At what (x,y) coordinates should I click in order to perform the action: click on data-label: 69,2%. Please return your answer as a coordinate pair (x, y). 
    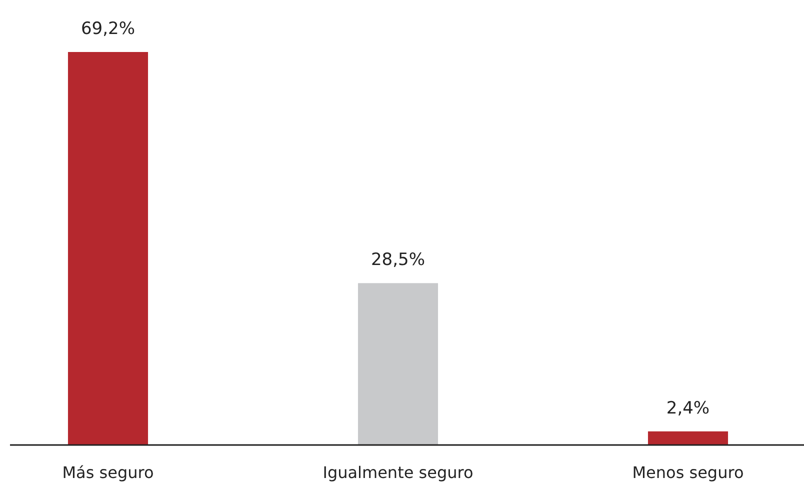
    Looking at the image, I should click on (108, 29).